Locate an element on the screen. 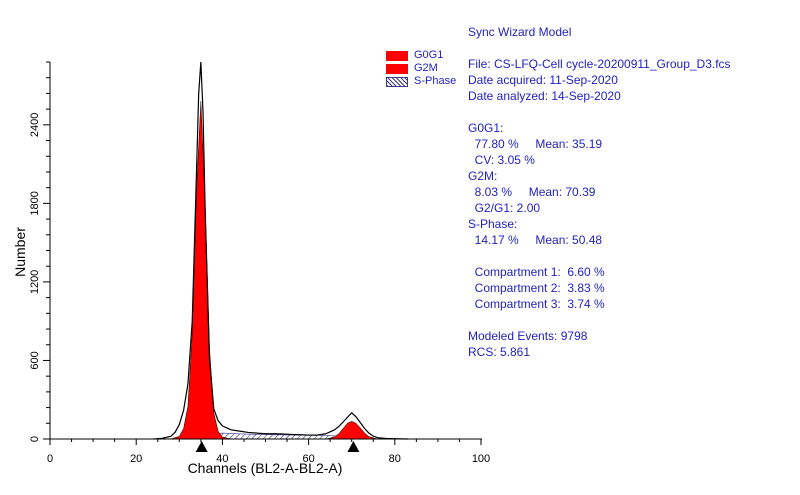 The width and height of the screenshot is (800, 495). x-tick-label: 60 is located at coordinates (308, 459).